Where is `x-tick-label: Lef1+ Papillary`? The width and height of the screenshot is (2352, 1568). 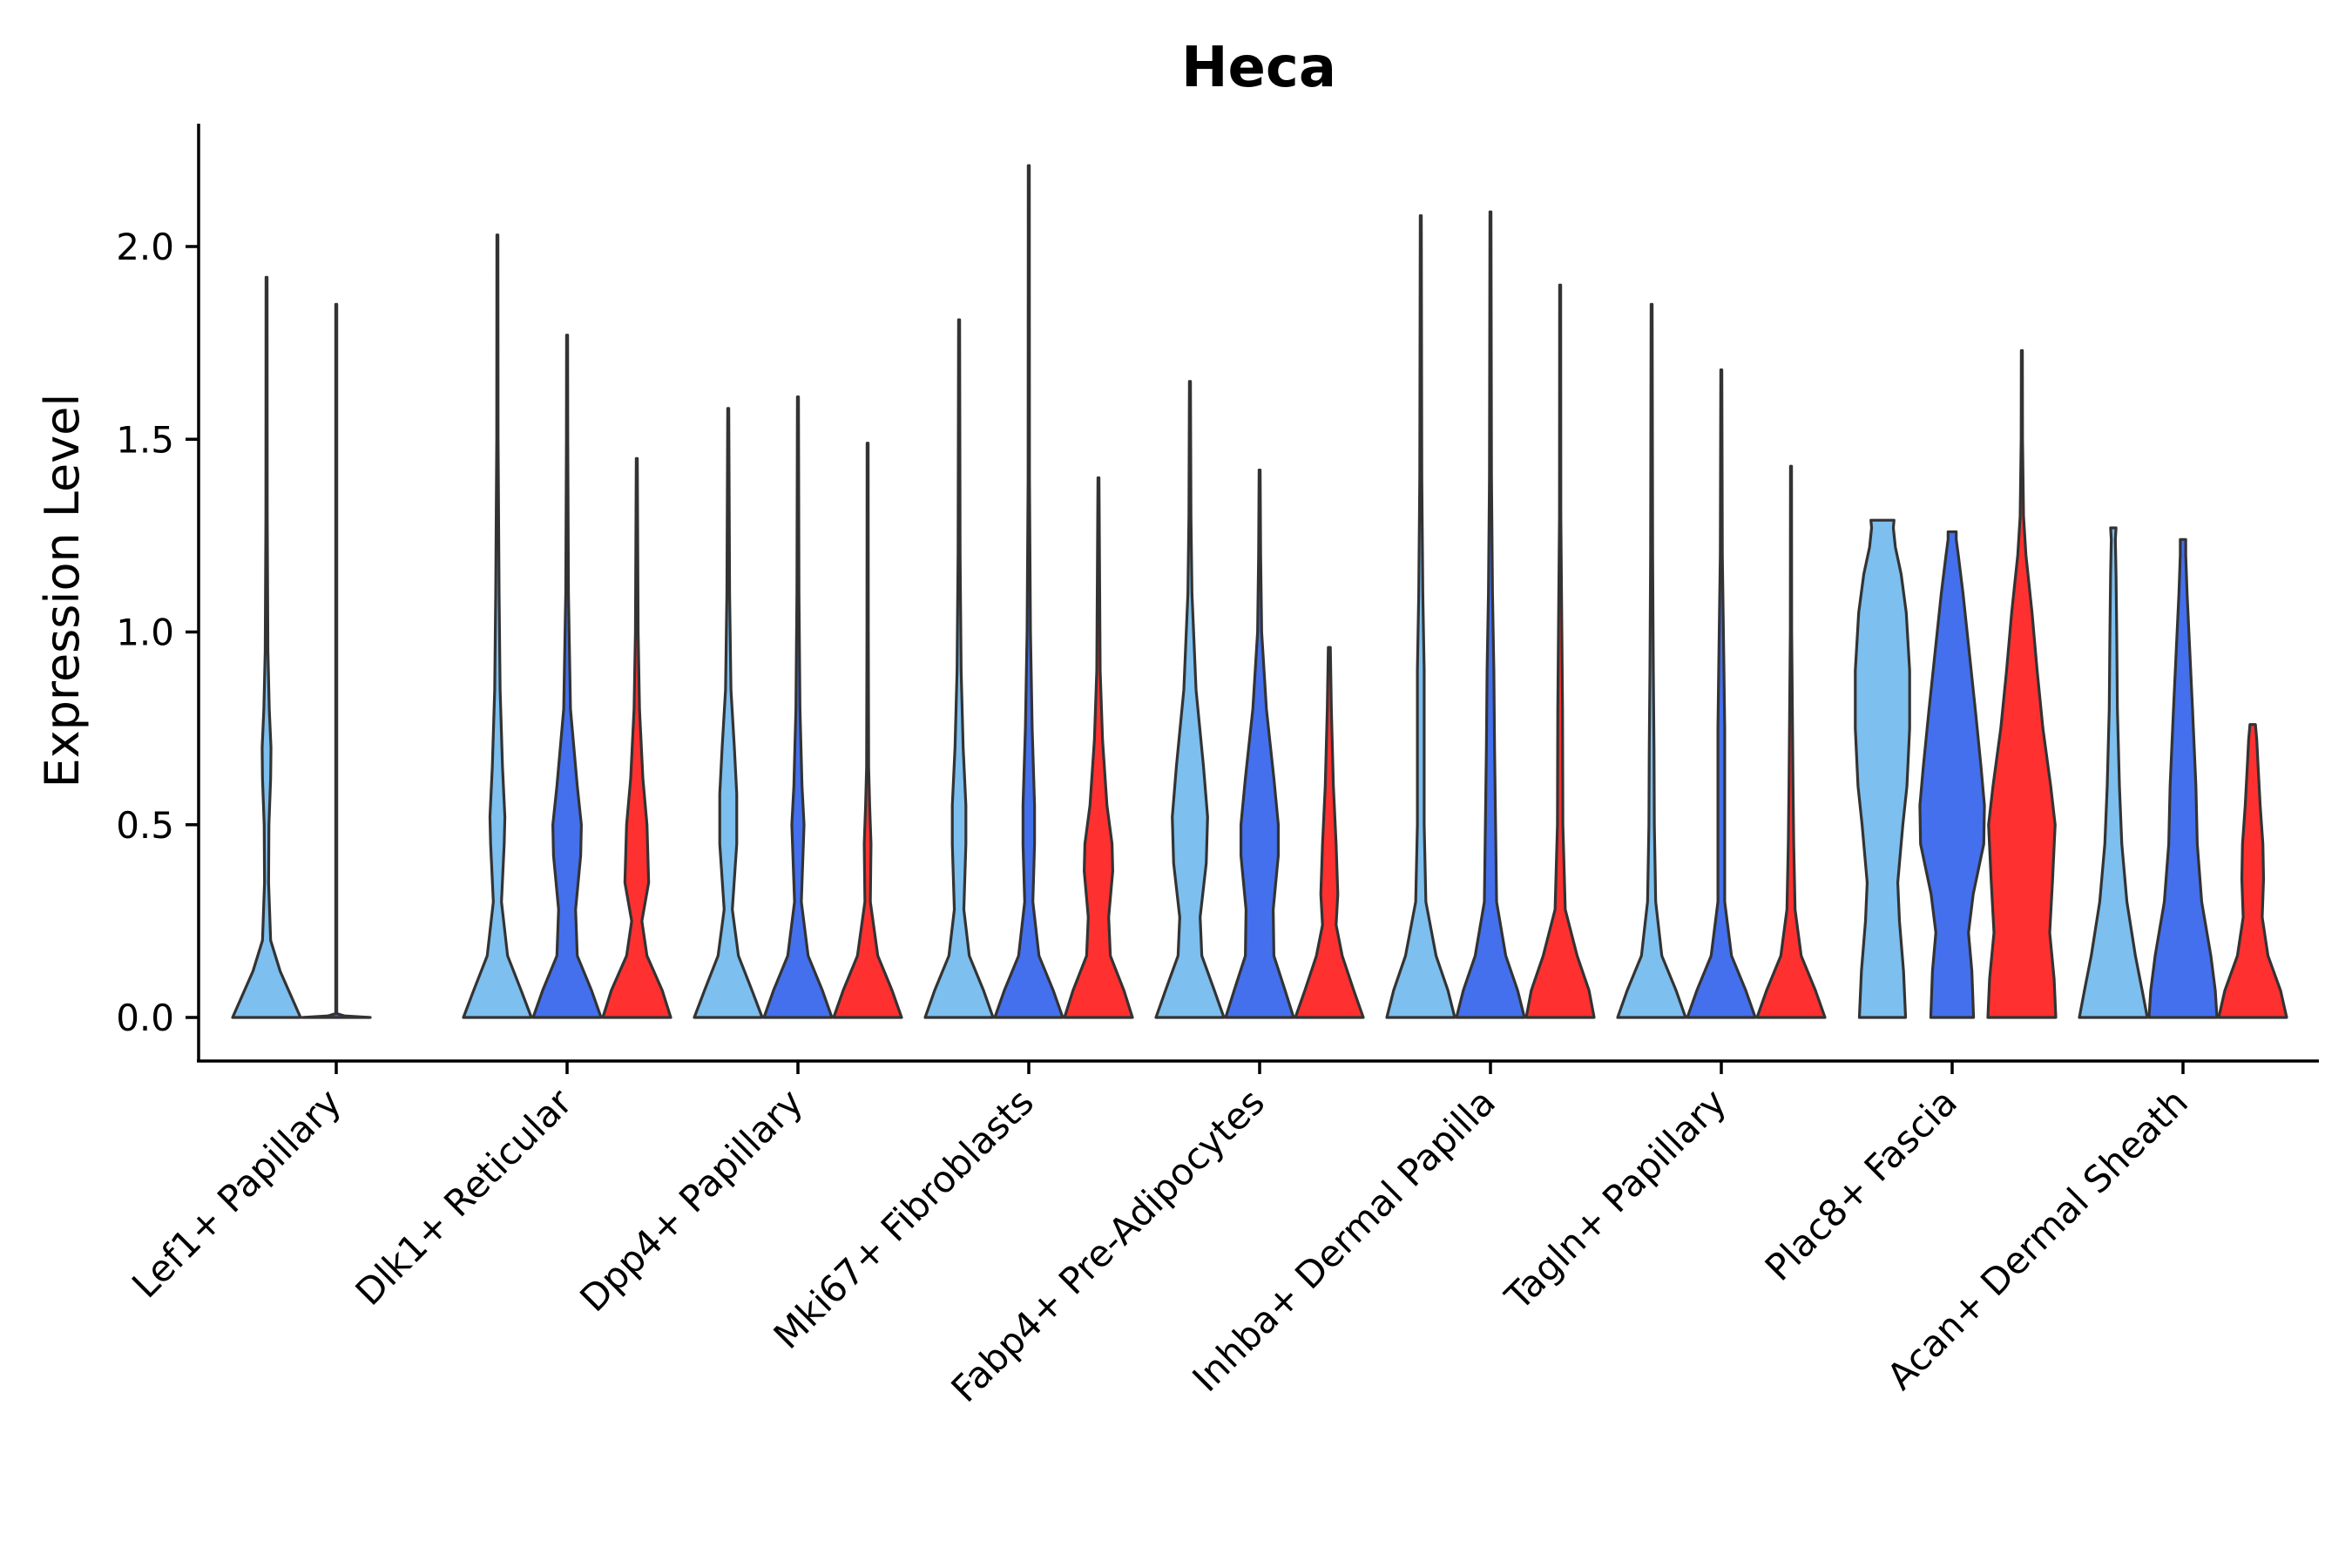 x-tick-label: Lef1+ Papillary is located at coordinates (236, 1193).